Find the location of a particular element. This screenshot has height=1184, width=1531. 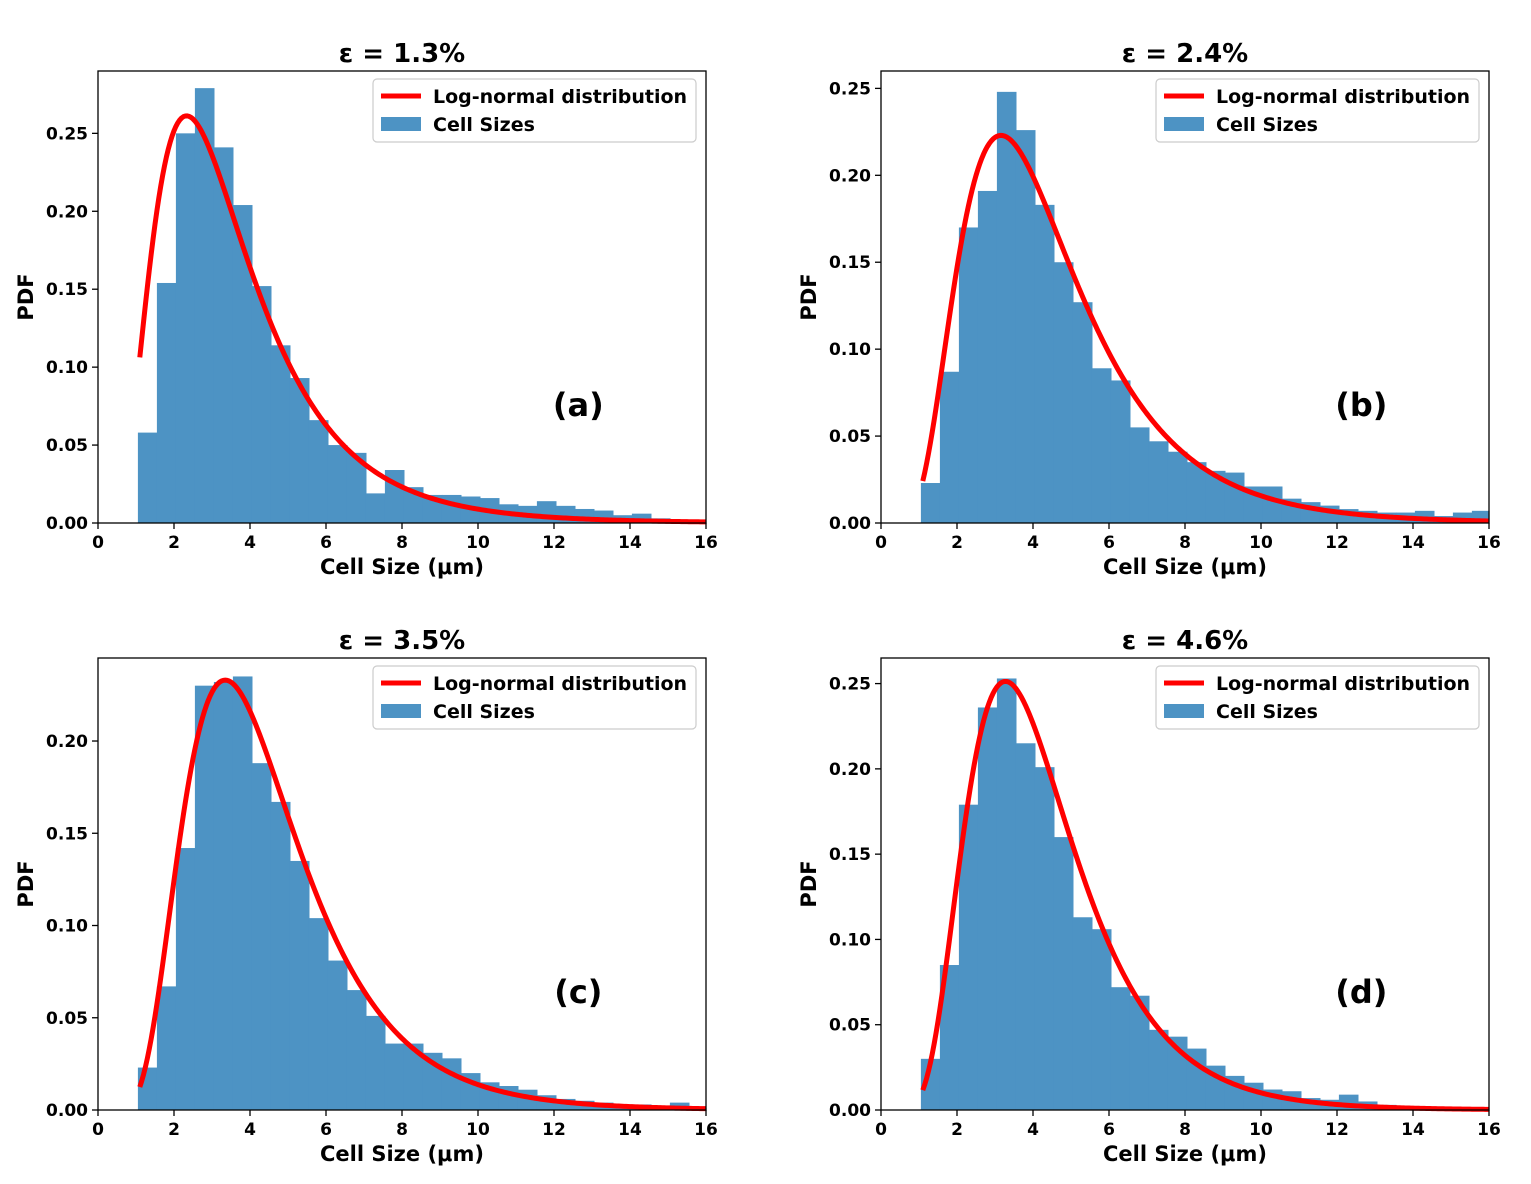

chart-title: ε = 1.3% is located at coordinates (402, 54).